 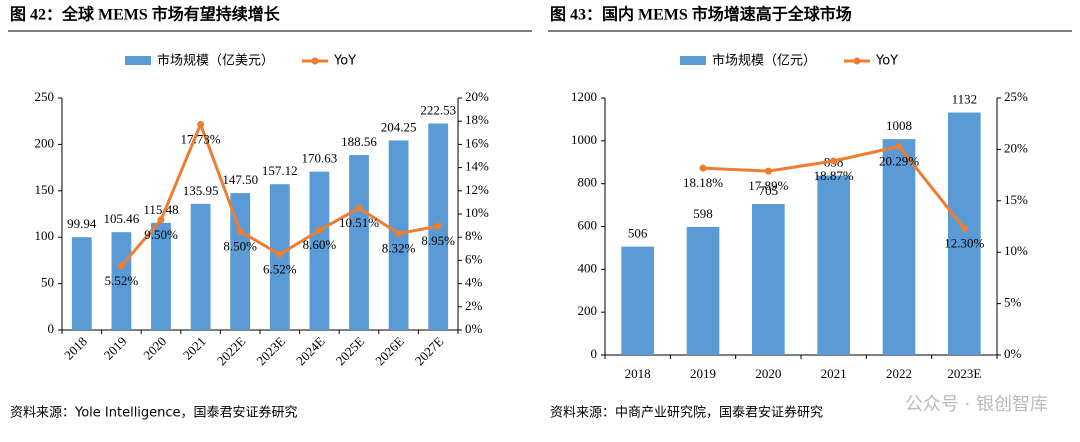 I want to click on x-tick-label: 2026E, so click(x=389, y=351).